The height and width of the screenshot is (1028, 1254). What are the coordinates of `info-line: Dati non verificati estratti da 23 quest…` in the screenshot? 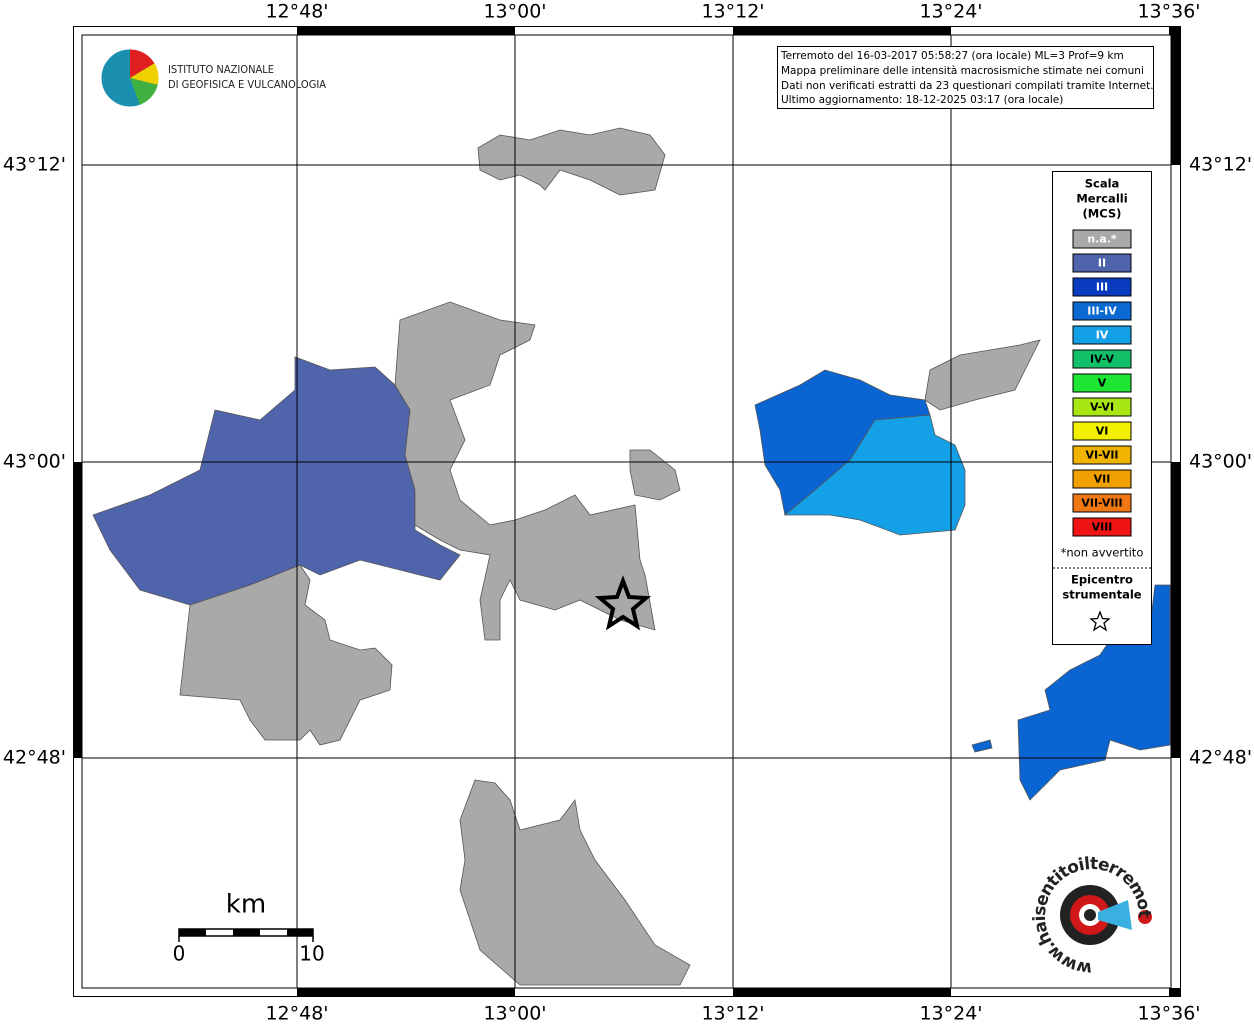 It's located at (967, 86).